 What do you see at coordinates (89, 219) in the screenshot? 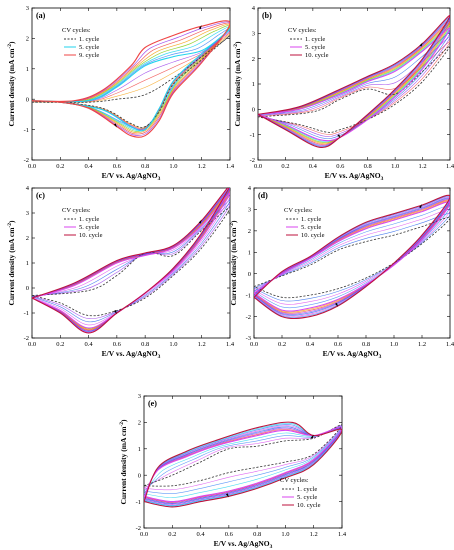
I see `legend-item: 1. cycle` at bounding box center [89, 219].